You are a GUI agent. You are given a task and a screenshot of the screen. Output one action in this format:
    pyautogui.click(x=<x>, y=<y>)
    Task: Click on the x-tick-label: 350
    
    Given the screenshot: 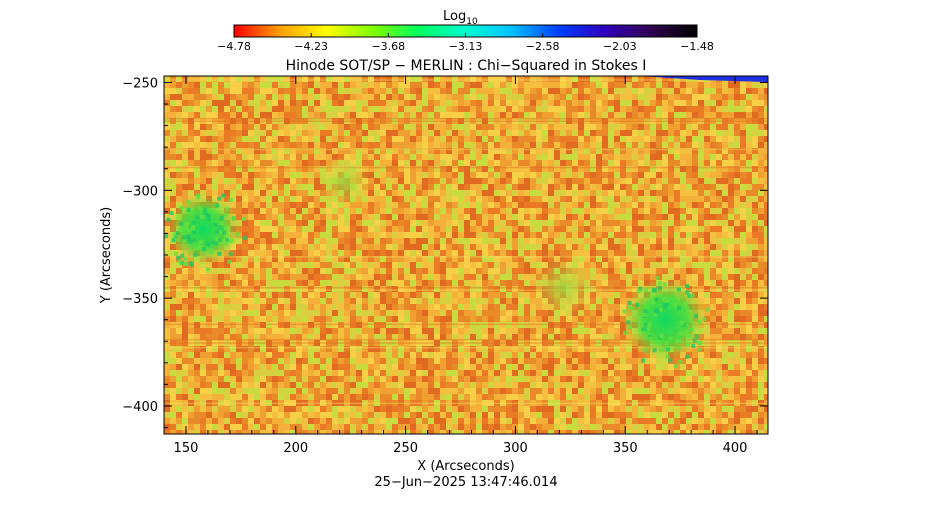 What is the action you would take?
    pyautogui.click(x=625, y=448)
    